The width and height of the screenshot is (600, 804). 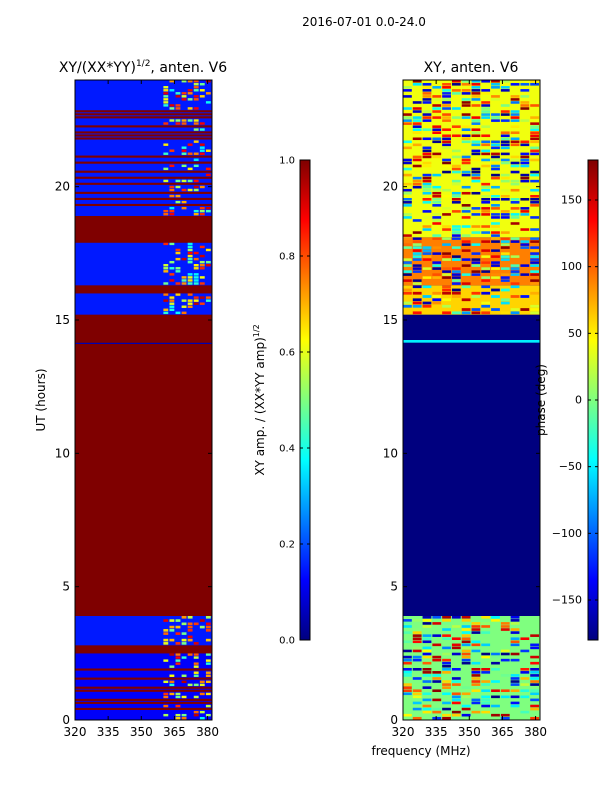 What do you see at coordinates (287, 545) in the screenshot?
I see `colorbar-tick-label: 0.2` at bounding box center [287, 545].